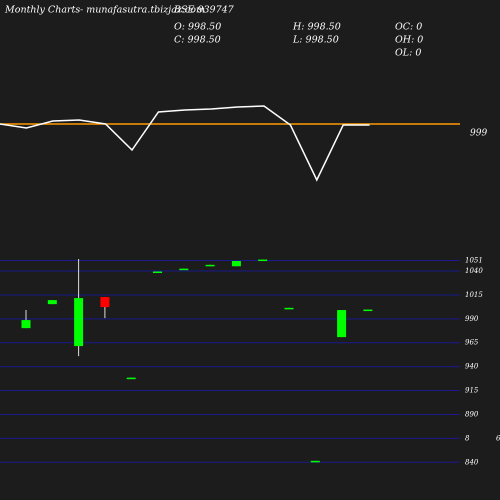 This screenshot has height=500, width=500. What do you see at coordinates (498, 438) in the screenshot?
I see `annotation: 6` at bounding box center [498, 438].